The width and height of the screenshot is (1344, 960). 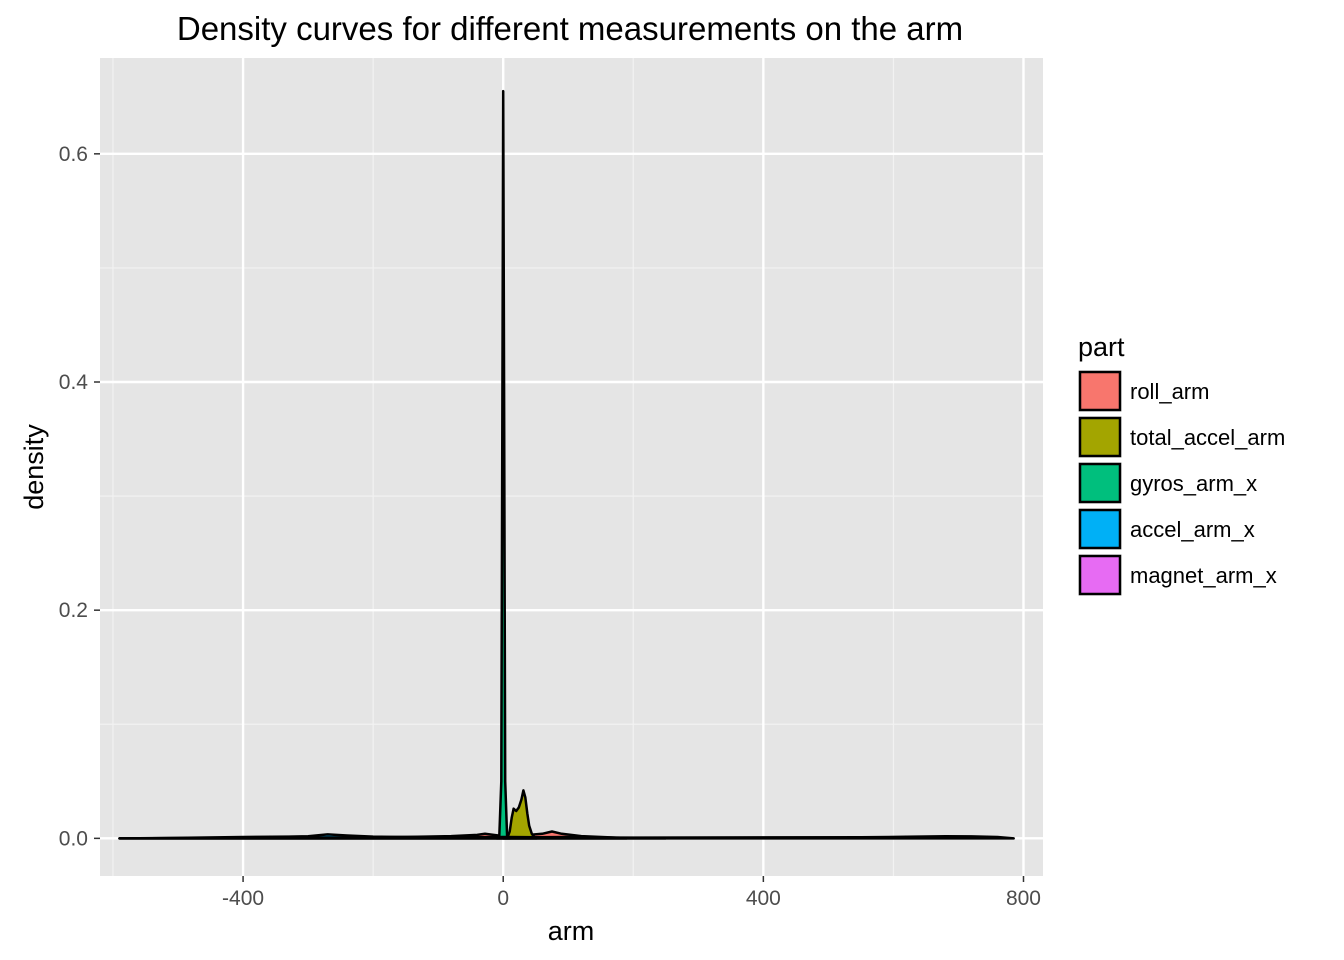 I want to click on x-tick-label: -400, so click(x=243, y=898).